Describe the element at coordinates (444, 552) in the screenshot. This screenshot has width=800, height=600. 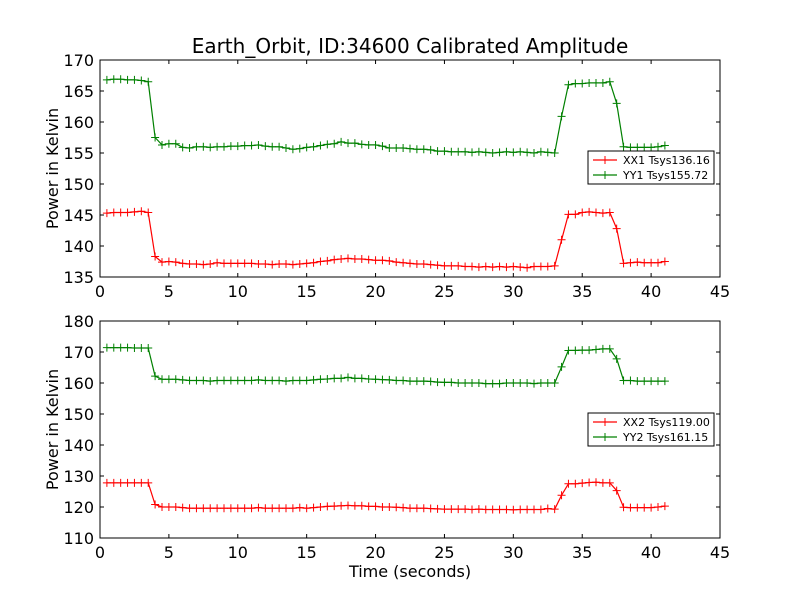
I see `x-tick-label: 25` at that location.